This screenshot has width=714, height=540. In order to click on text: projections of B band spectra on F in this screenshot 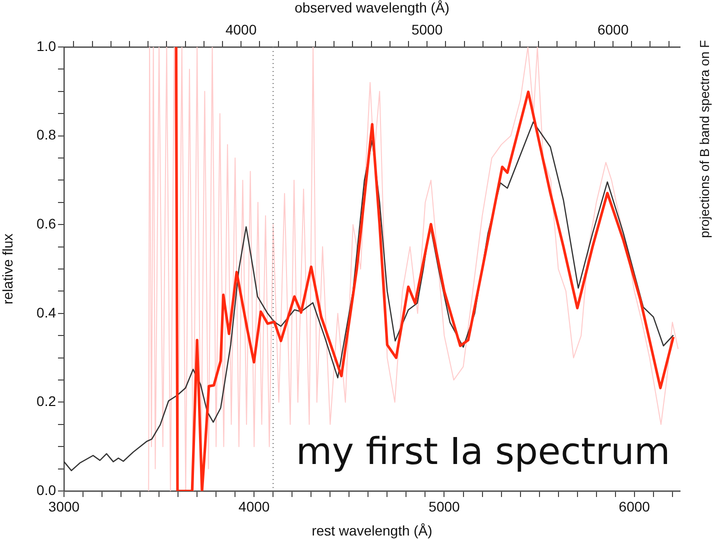, I will do `click(704, 139)`.